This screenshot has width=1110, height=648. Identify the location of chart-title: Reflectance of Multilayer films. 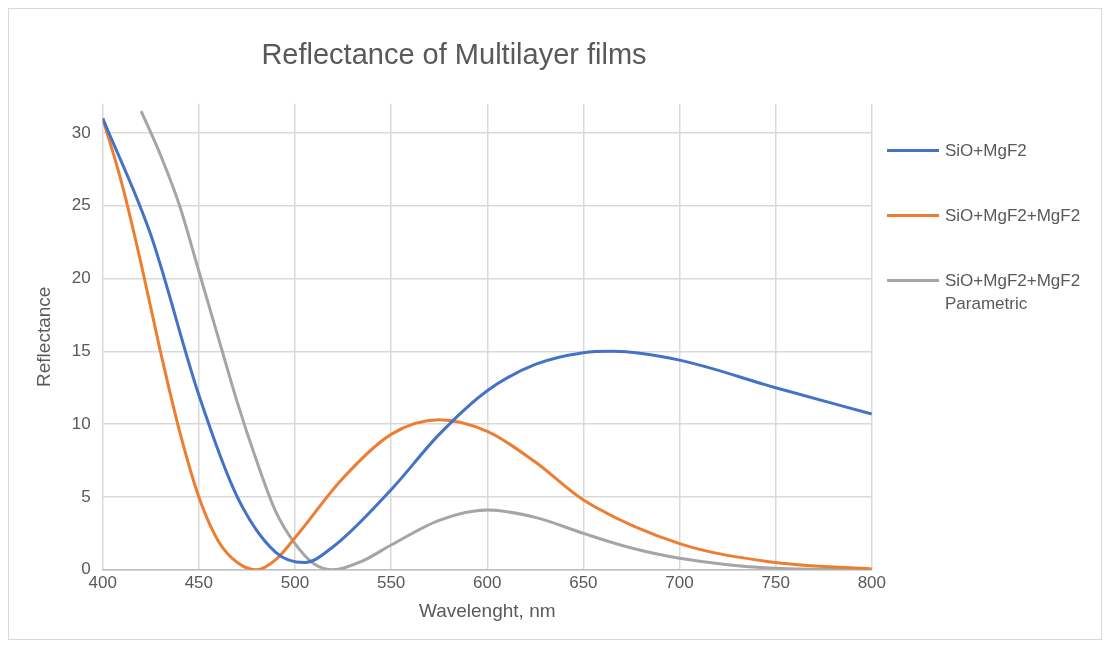
(454, 54).